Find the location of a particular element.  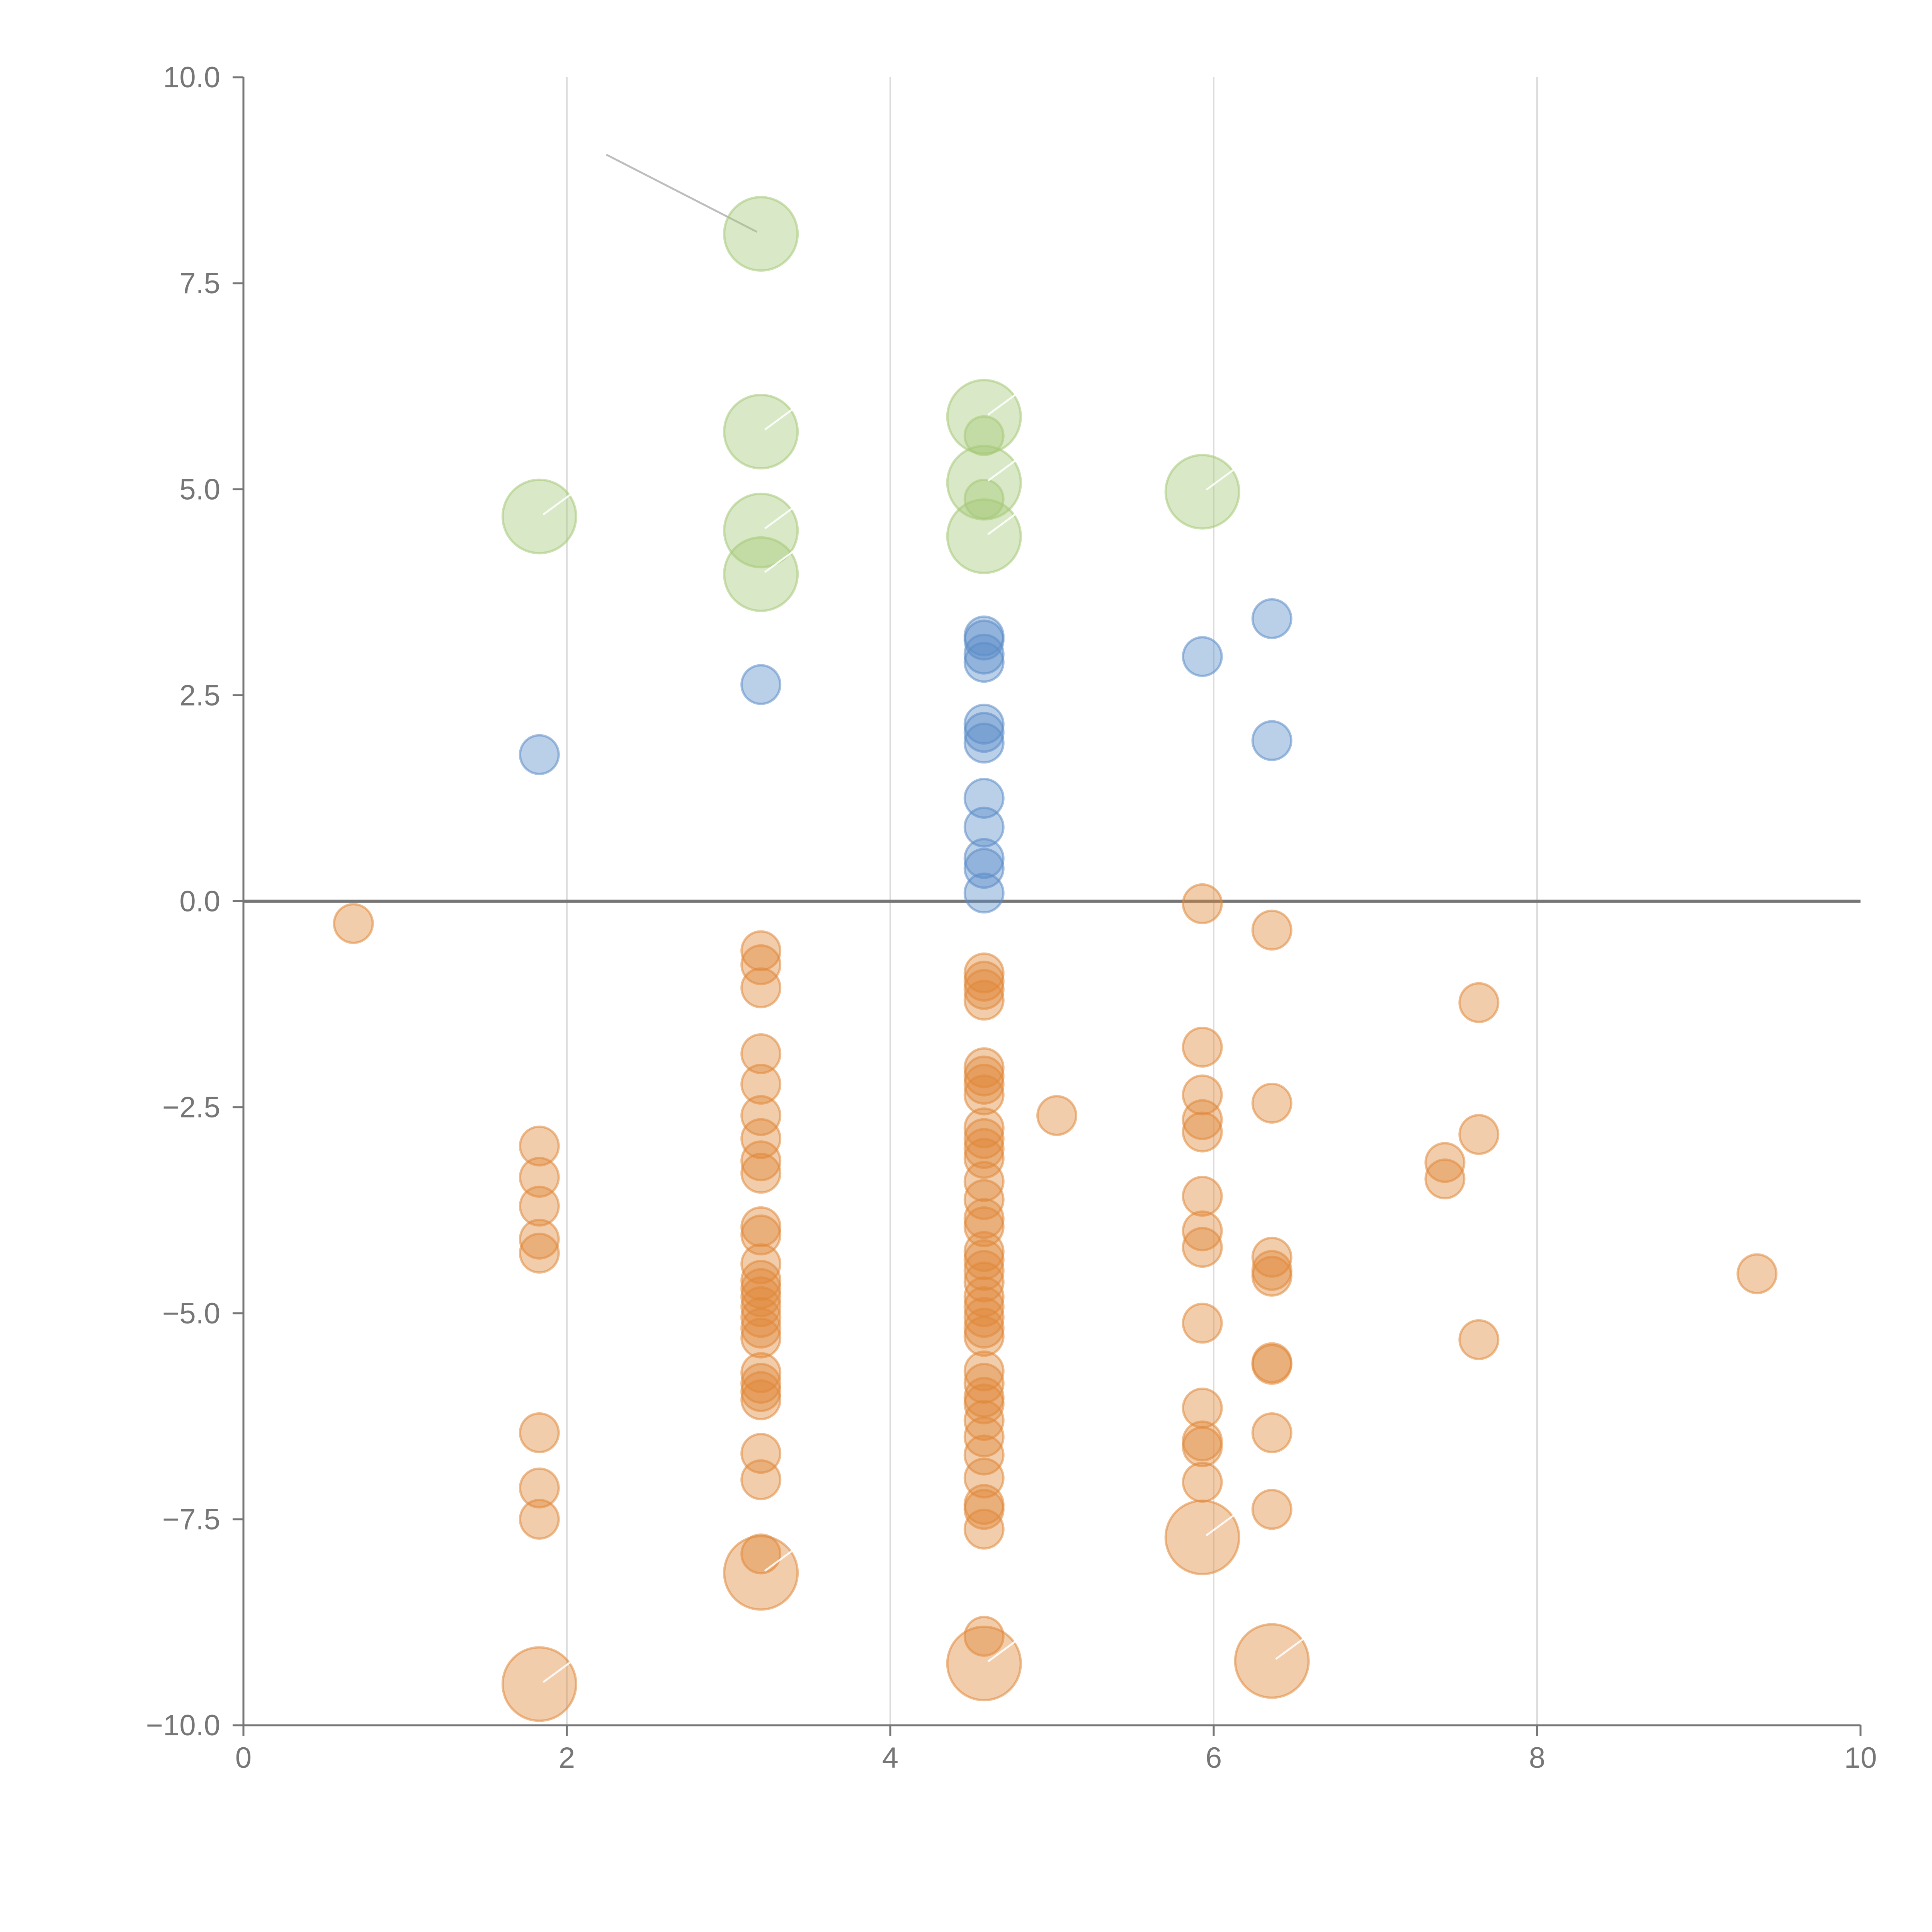

x-tick-label: 2 is located at coordinates (567, 1758).